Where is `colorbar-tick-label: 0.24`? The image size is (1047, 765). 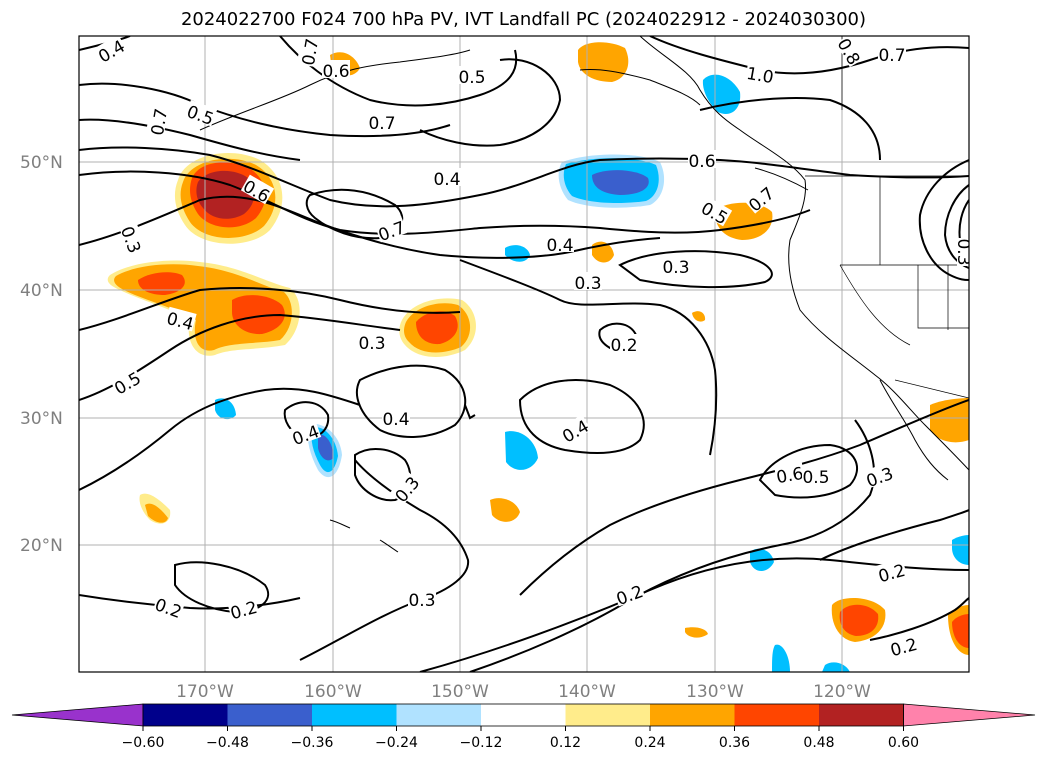 colorbar-tick-label: 0.24 is located at coordinates (649, 743).